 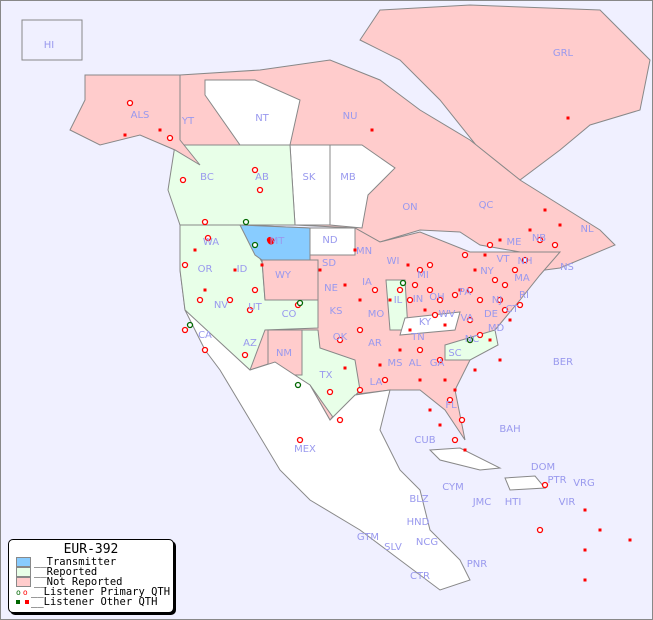 What do you see at coordinates (255, 307) in the screenshot?
I see `region-label-ut: UT` at bounding box center [255, 307].